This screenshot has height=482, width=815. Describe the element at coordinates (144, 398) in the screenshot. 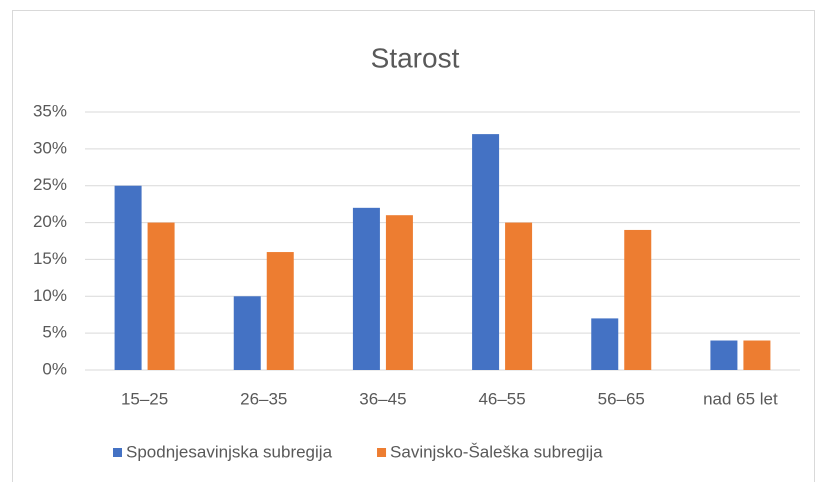

I see `x-tick-label: 15–25` at that location.